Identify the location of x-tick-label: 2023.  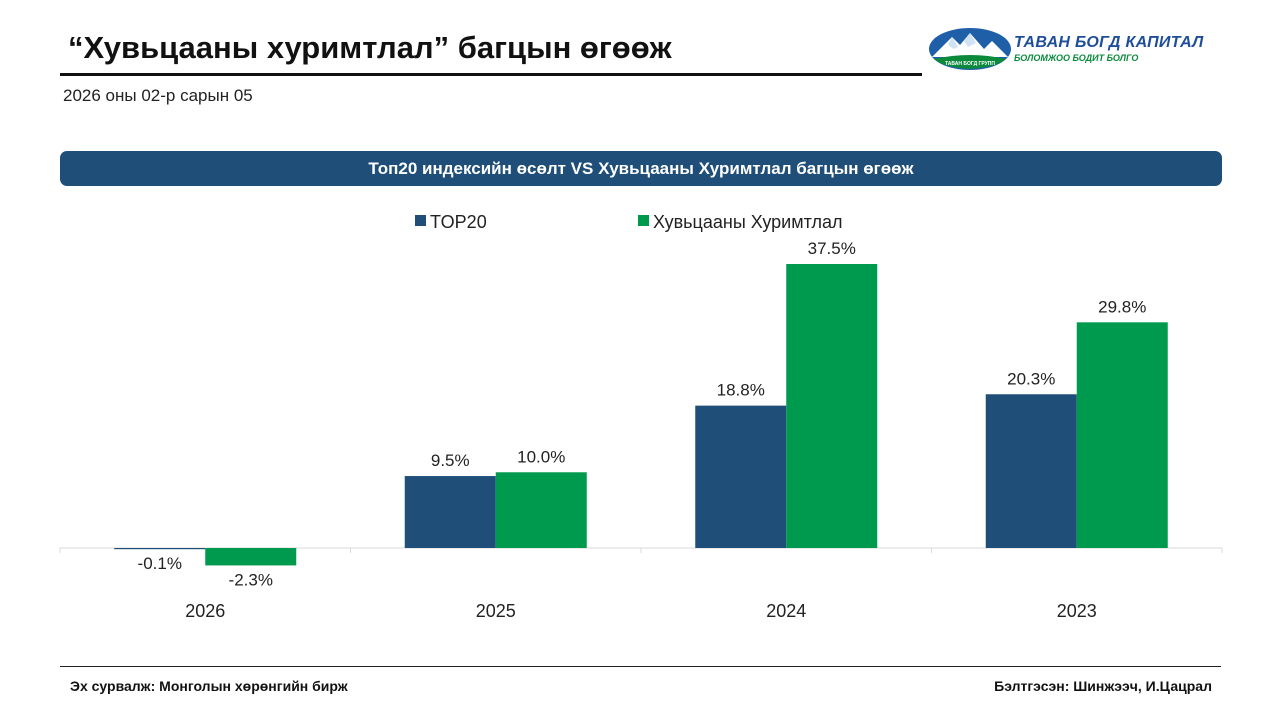
(1077, 611).